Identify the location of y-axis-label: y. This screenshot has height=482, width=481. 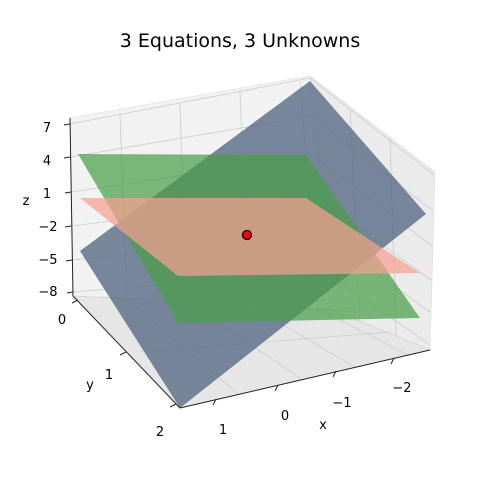
(90, 385).